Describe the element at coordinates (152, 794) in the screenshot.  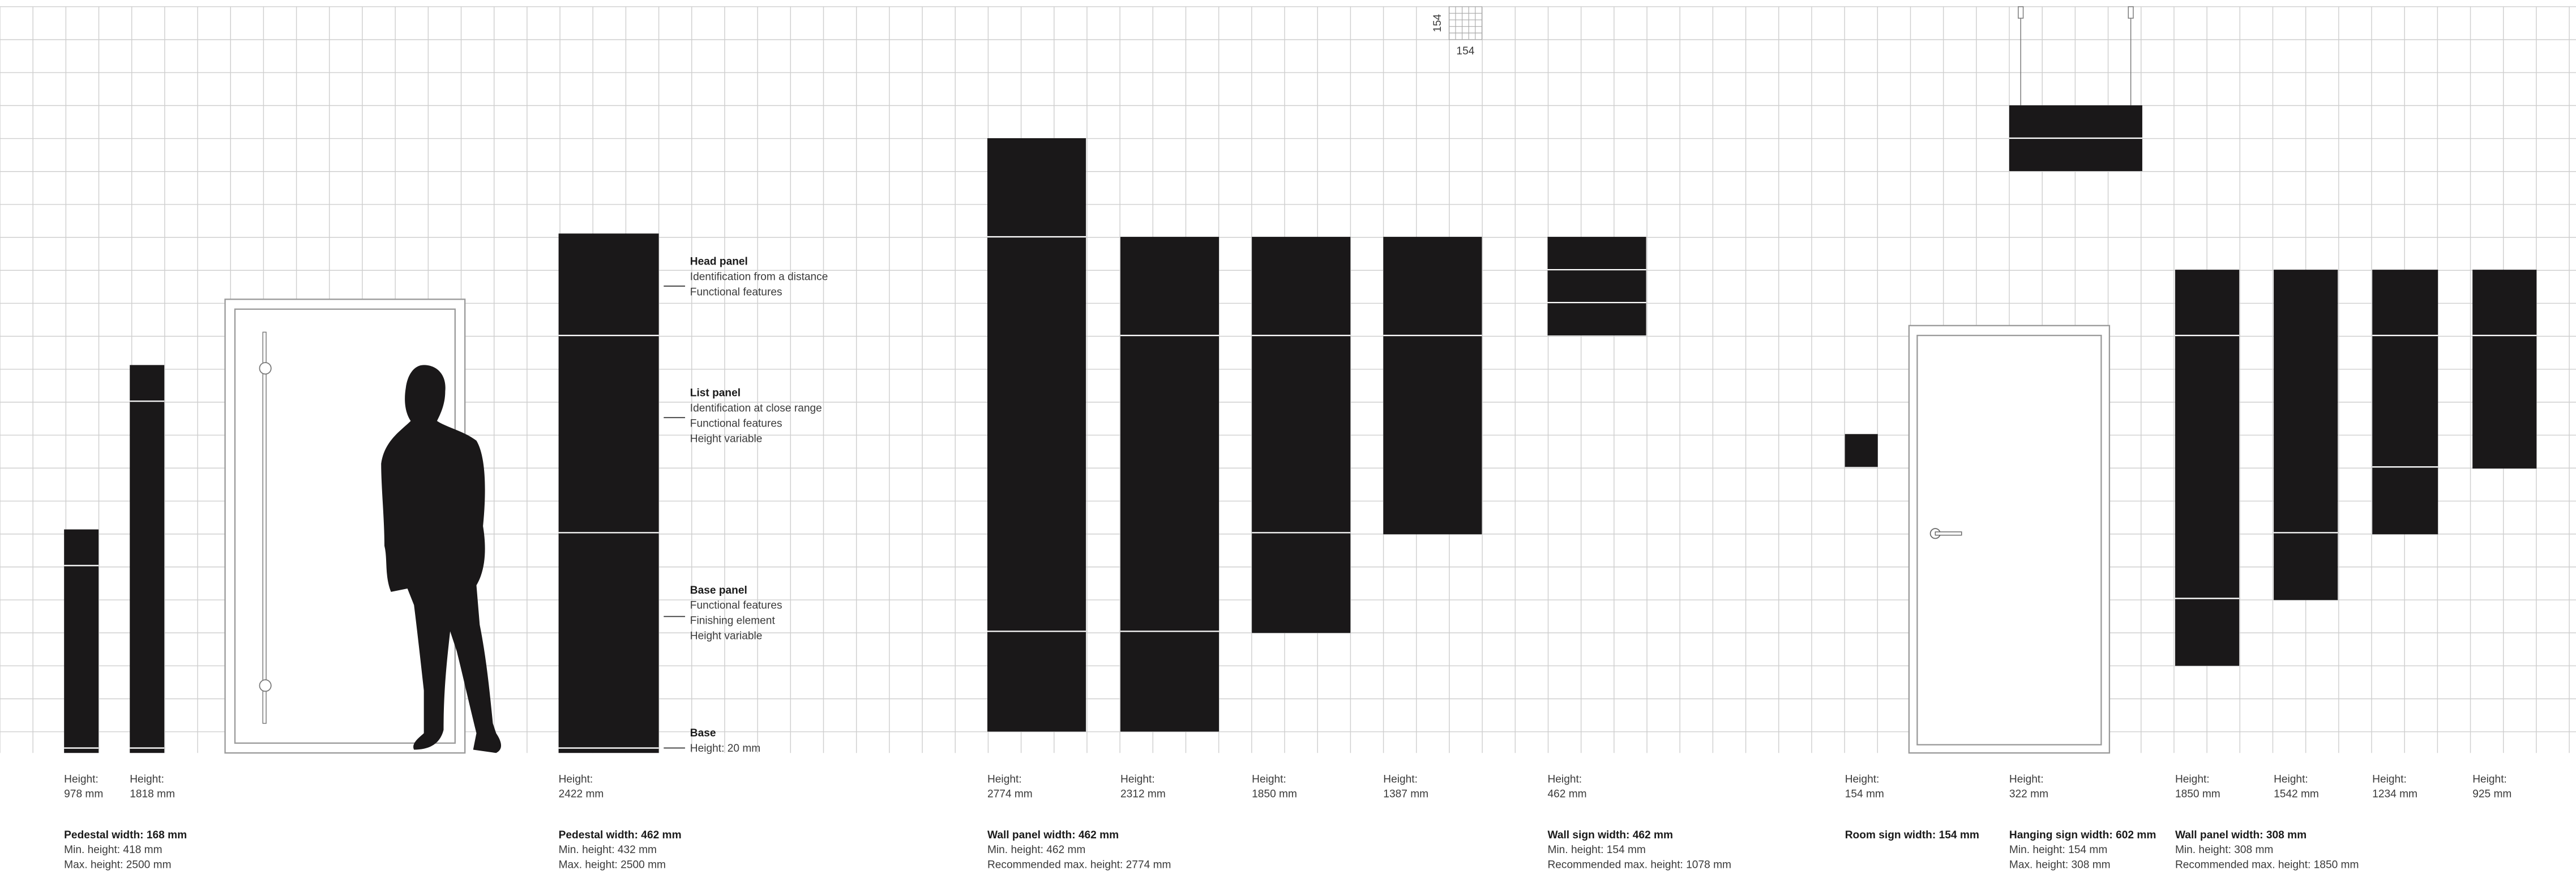
I see `height-value: 1818 mm` at that location.